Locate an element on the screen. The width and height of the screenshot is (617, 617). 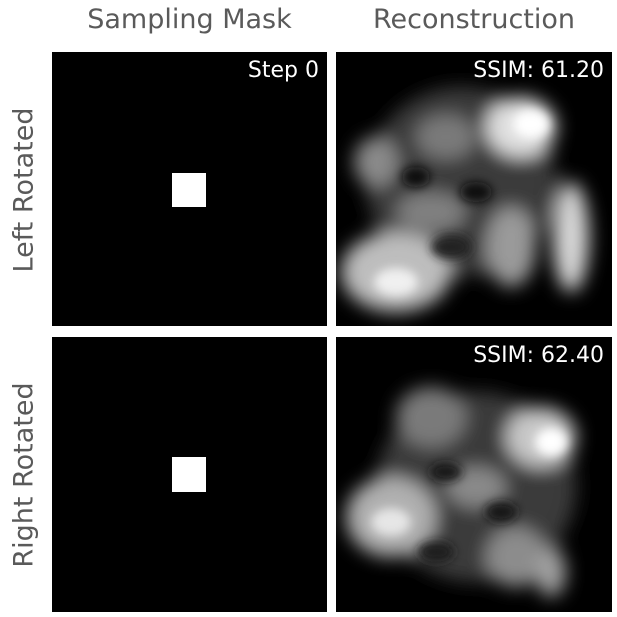
ssim-label-right-rotated: SSIM: 62.40 is located at coordinates (538, 355).